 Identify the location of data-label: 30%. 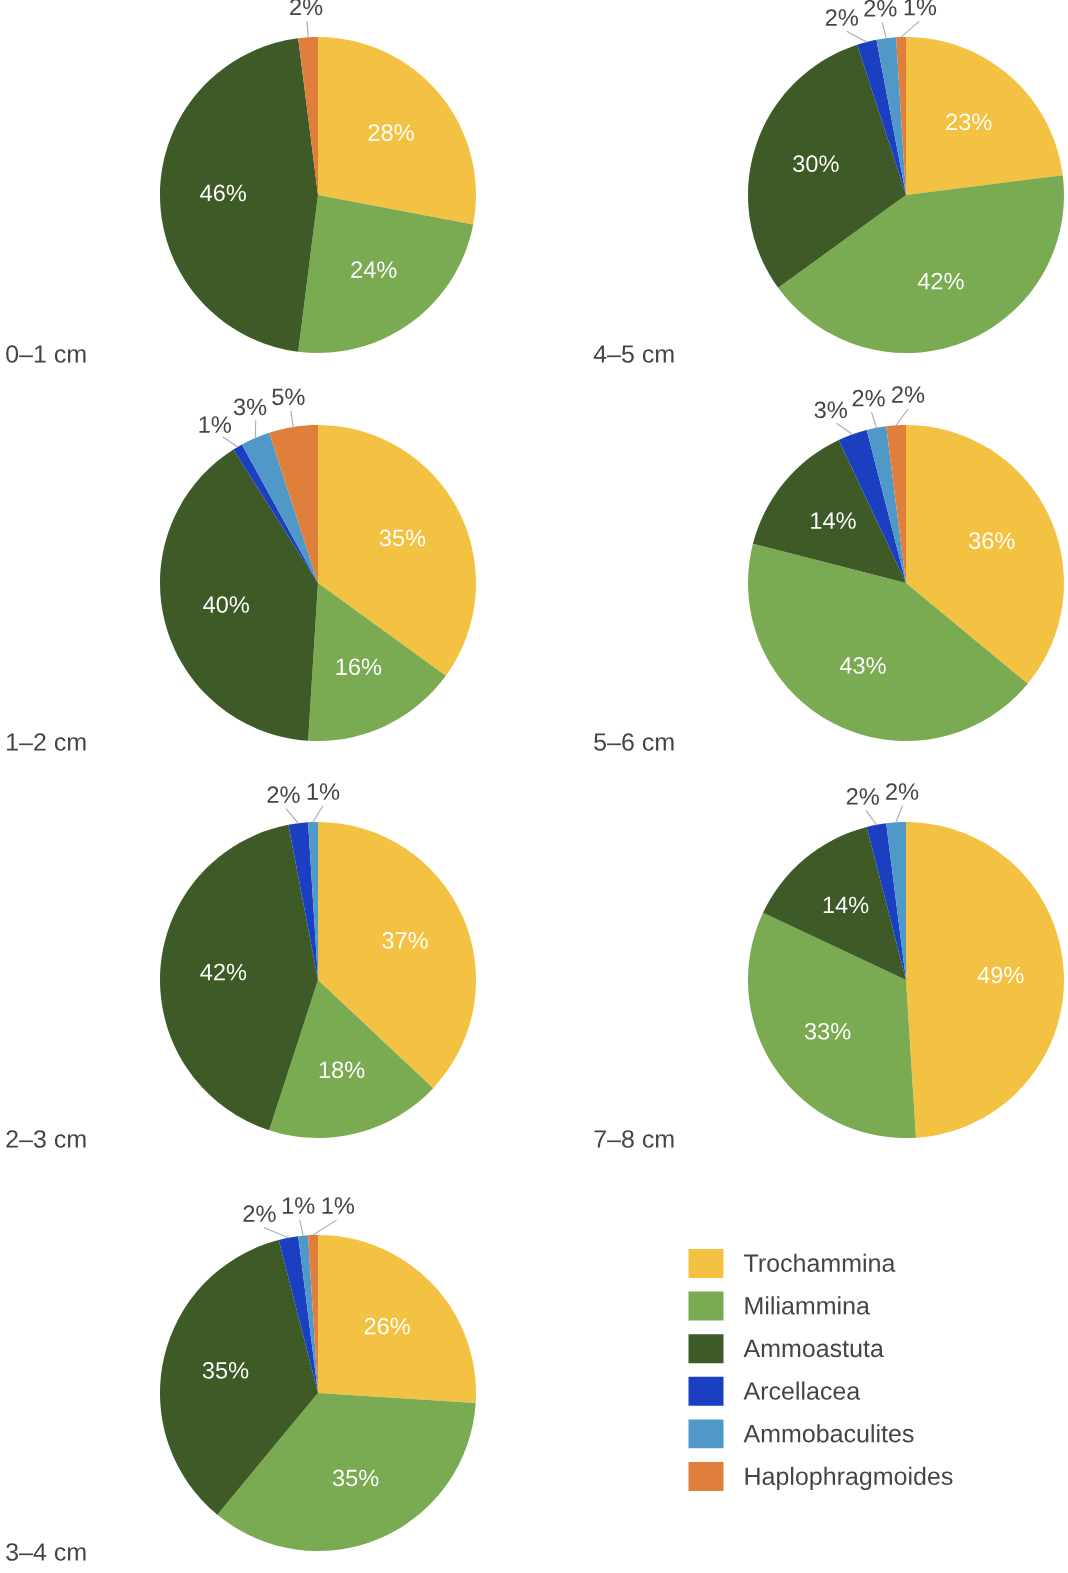
(816, 164).